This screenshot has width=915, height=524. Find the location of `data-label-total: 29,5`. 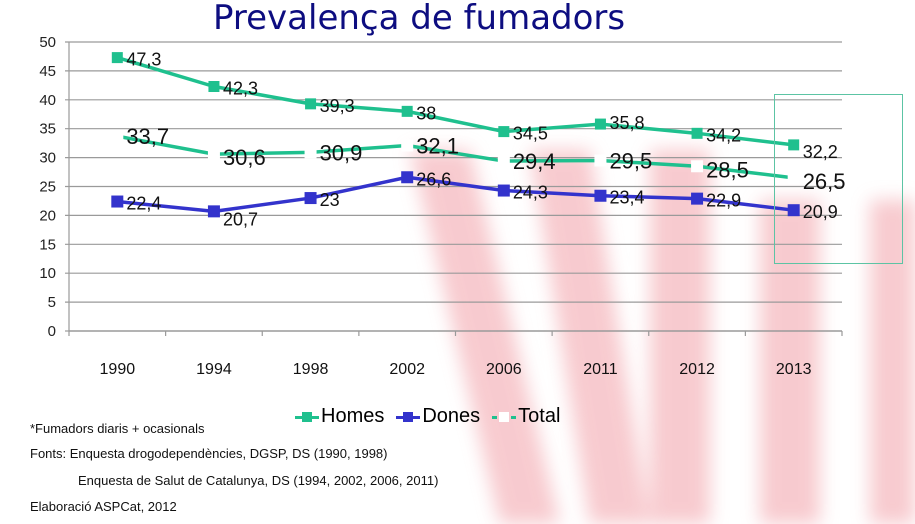

data-label-total: 29,5 is located at coordinates (630, 160).